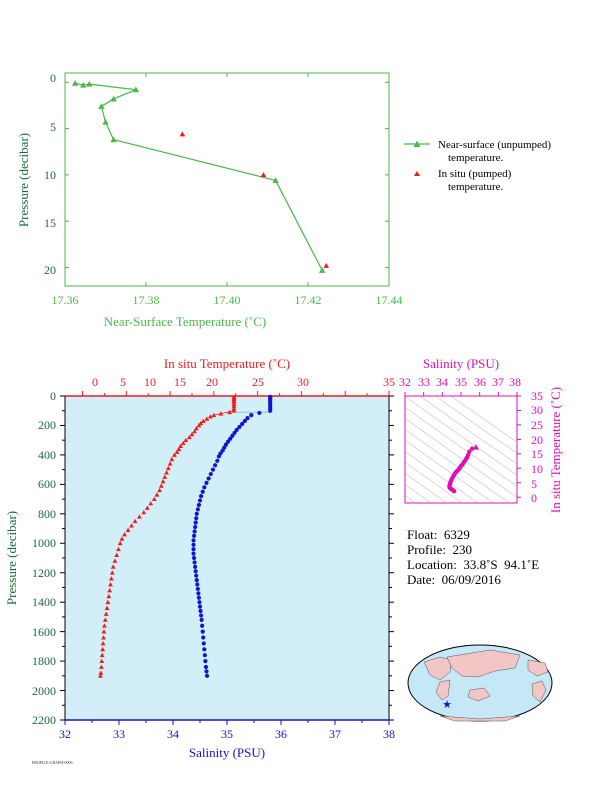  Describe the element at coordinates (65, 734) in the screenshot. I see `sal-tick-label: 32` at that location.